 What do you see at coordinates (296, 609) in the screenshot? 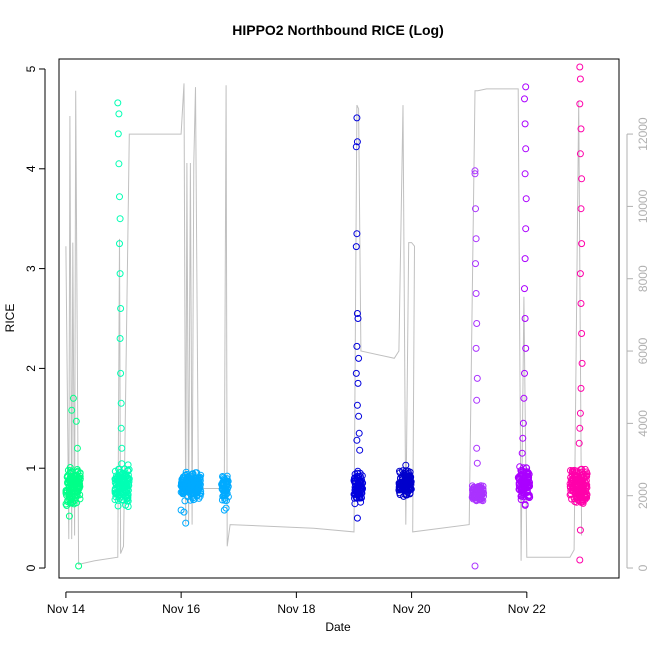
I see `x-tick-label: Nov 18` at bounding box center [296, 609].